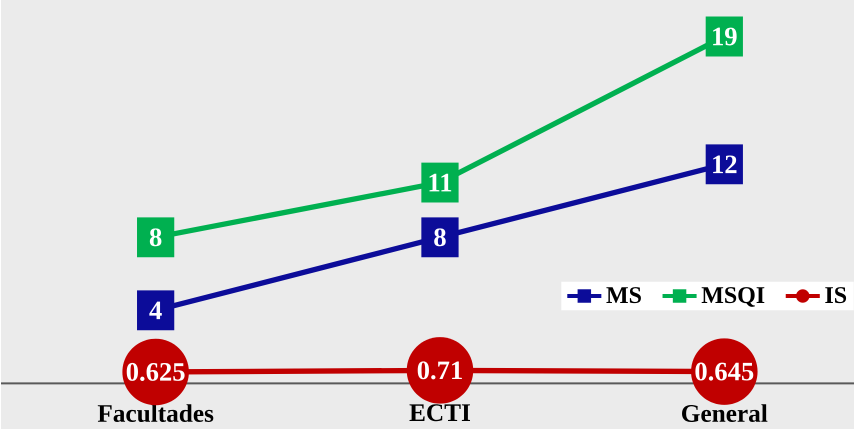 The height and width of the screenshot is (429, 855). What do you see at coordinates (724, 164) in the screenshot?
I see `data-label: 12` at bounding box center [724, 164].